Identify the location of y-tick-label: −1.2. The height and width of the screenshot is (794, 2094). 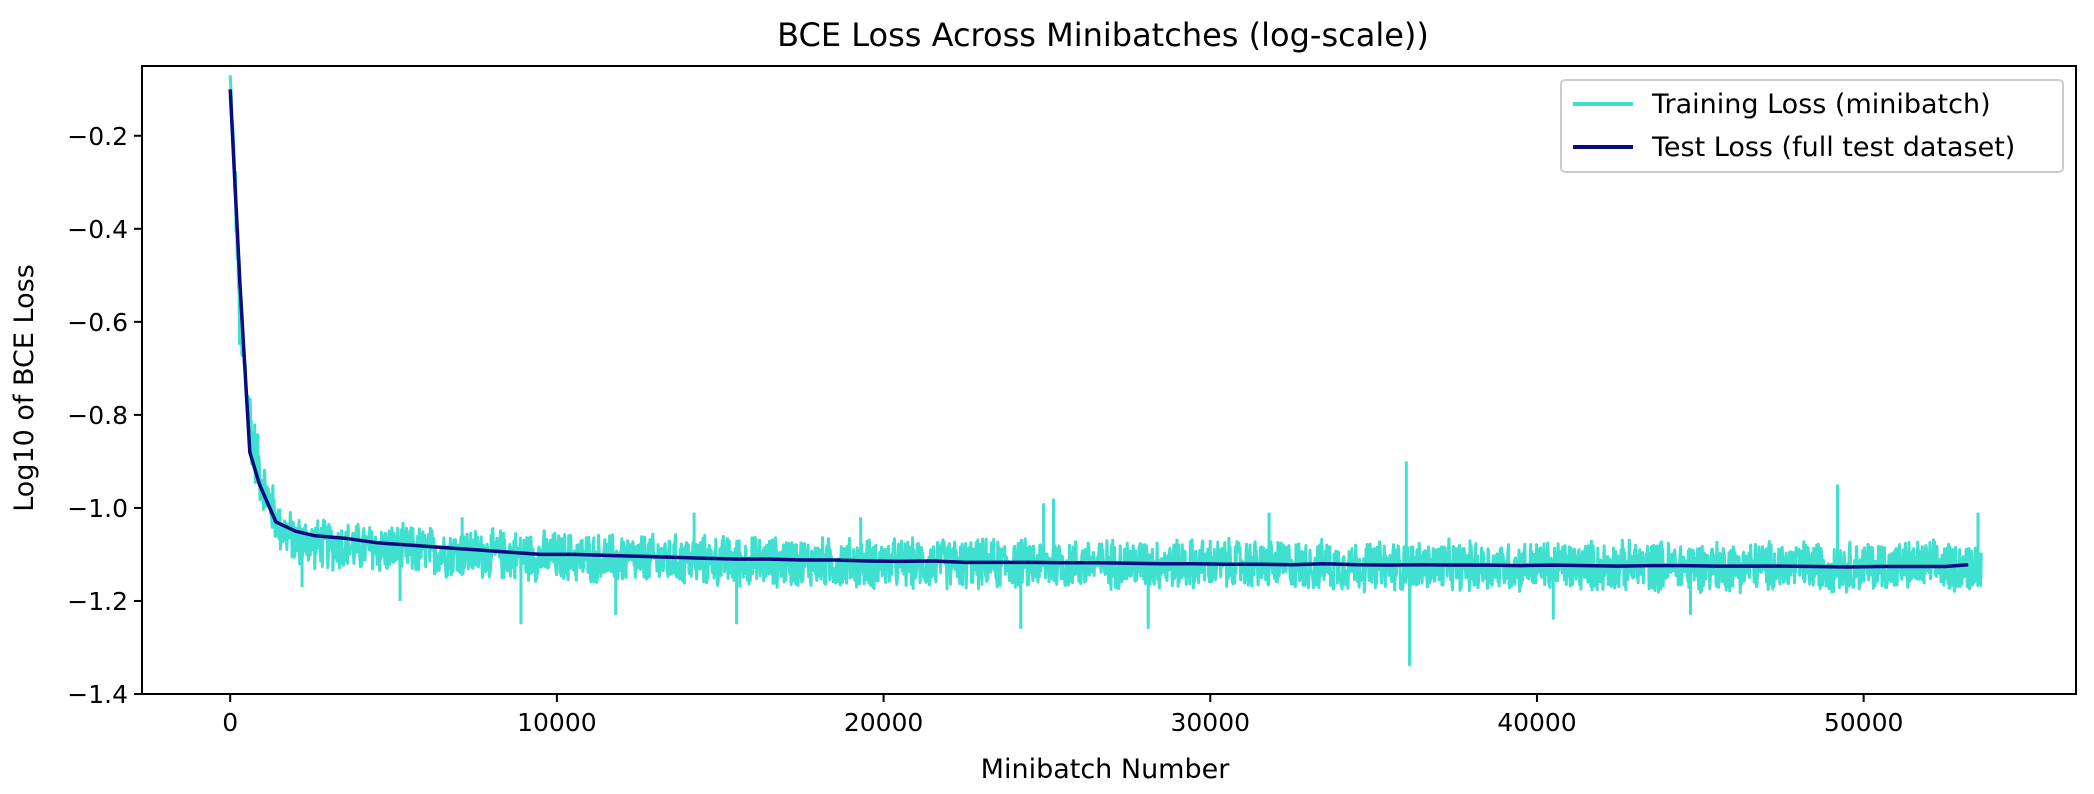
(97, 601).